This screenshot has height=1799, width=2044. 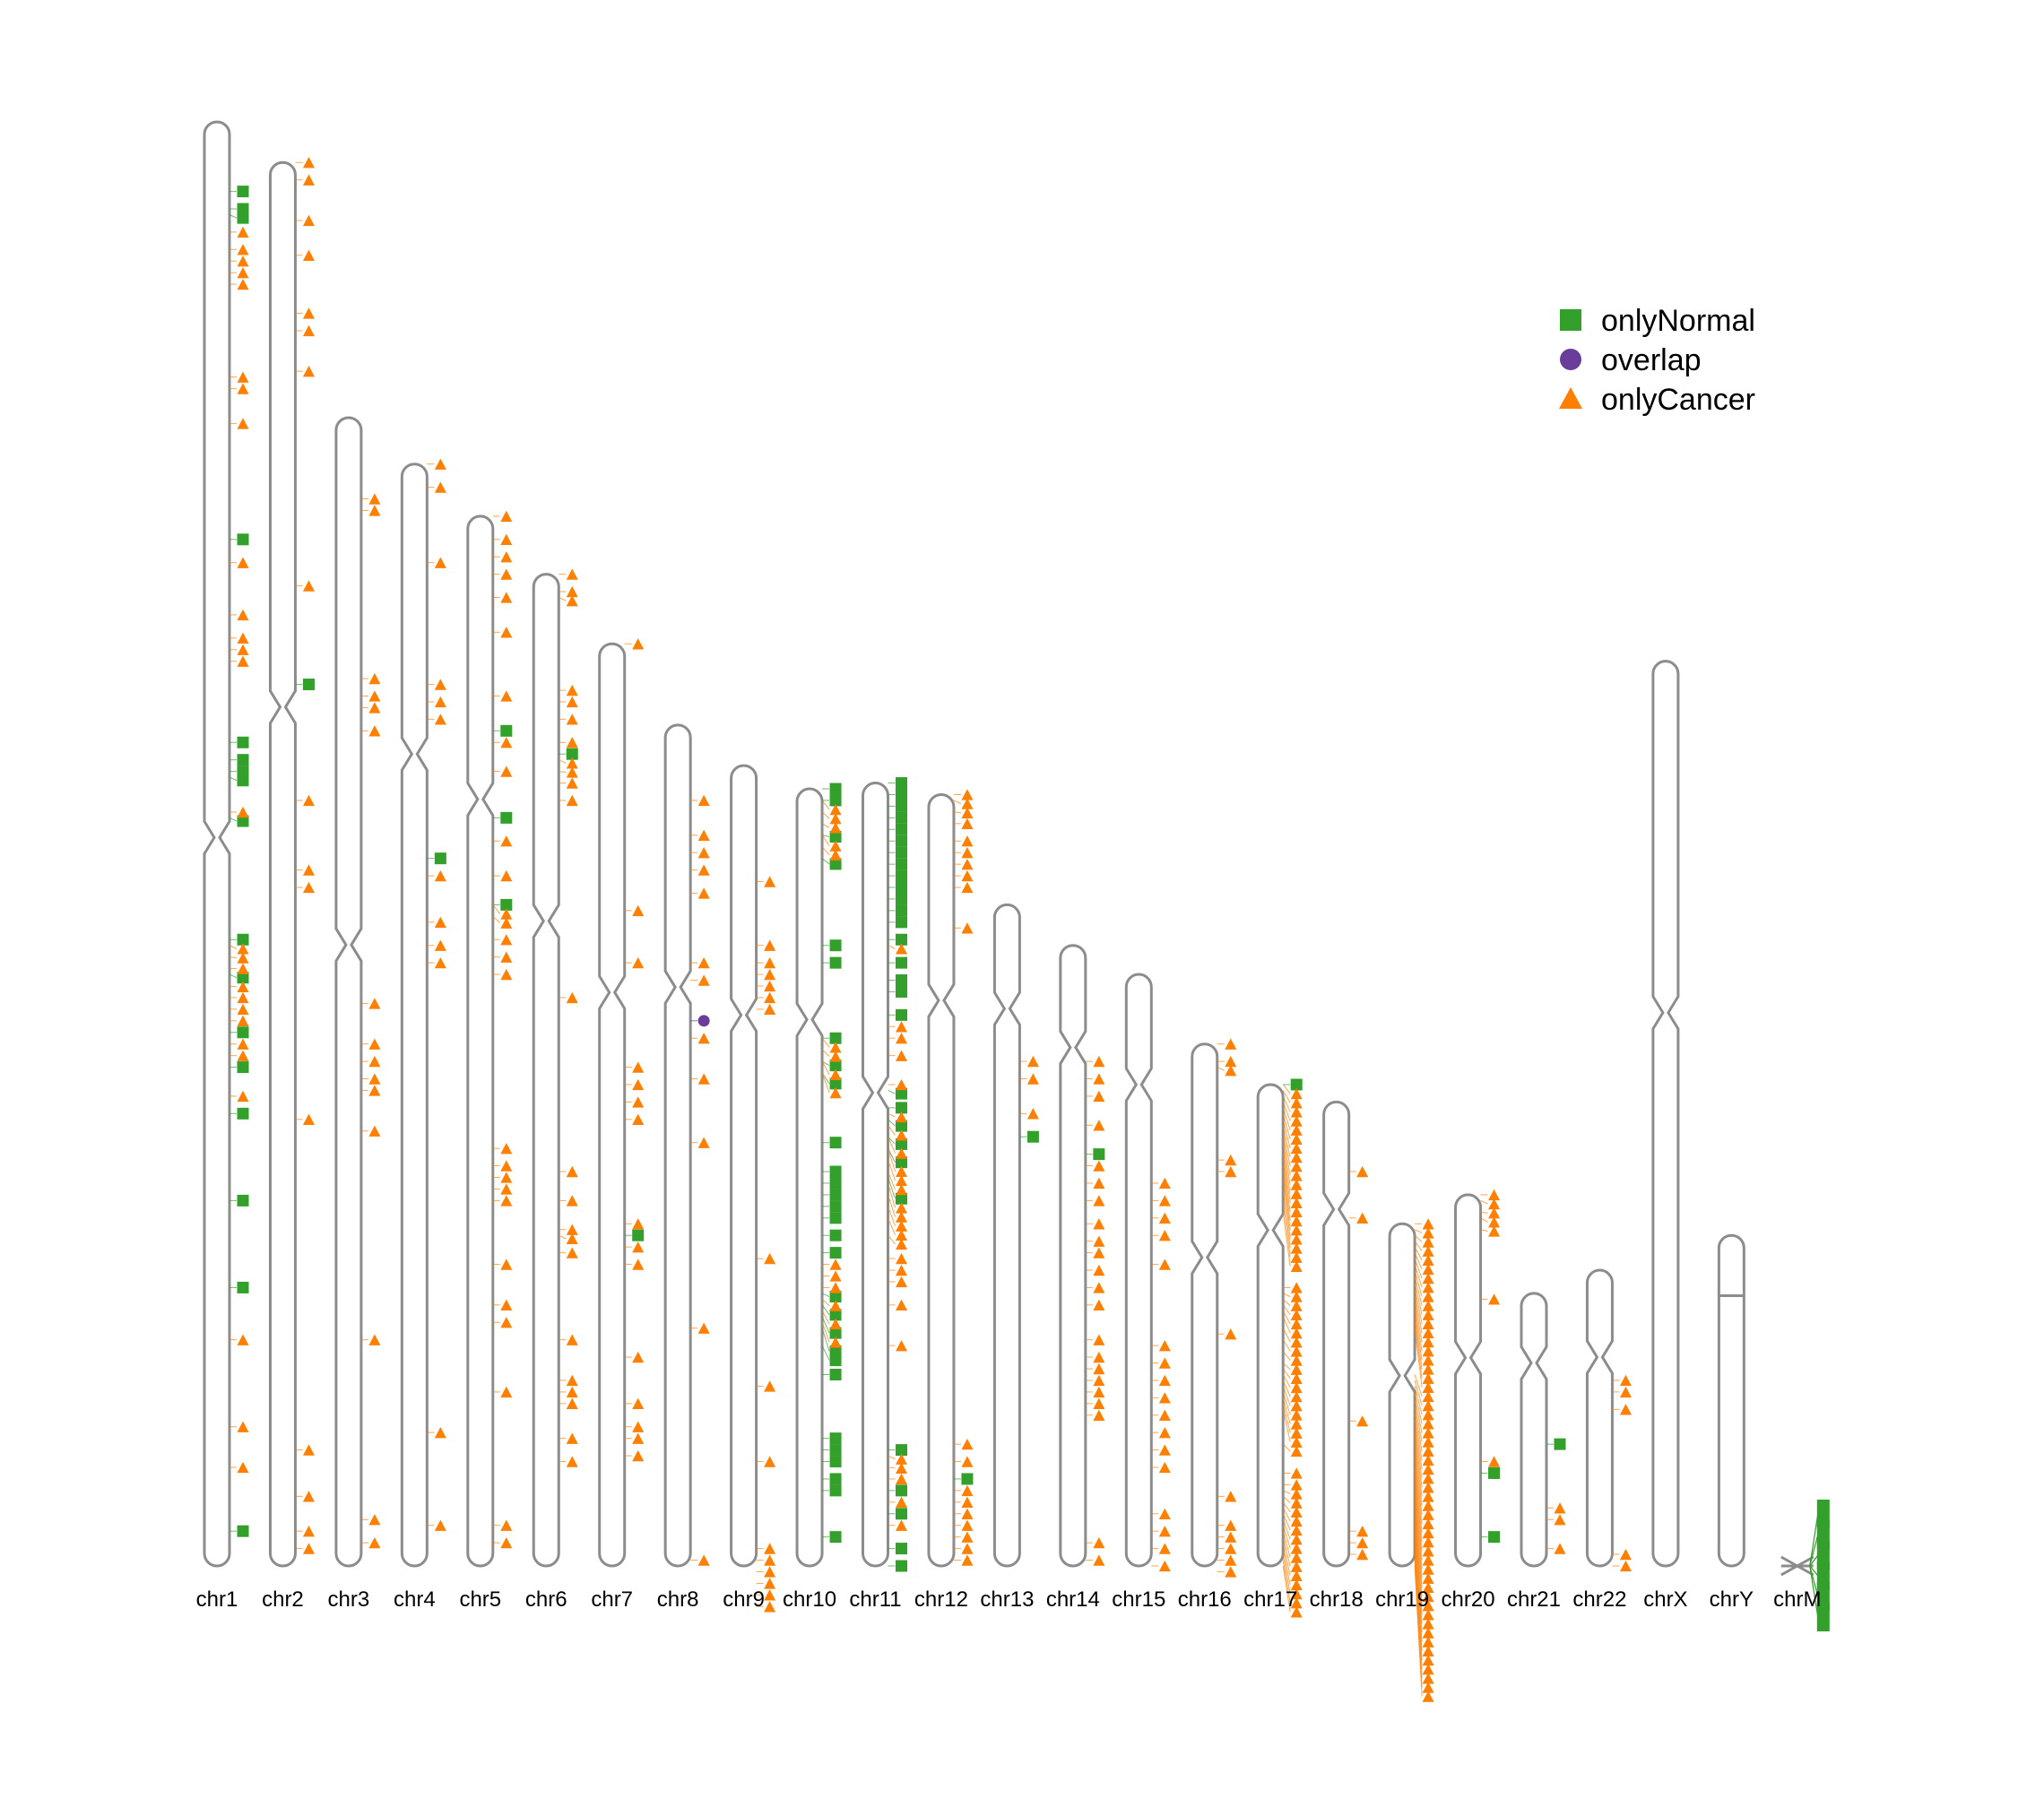 I want to click on chromosome-label: chr19, so click(x=1402, y=1599).